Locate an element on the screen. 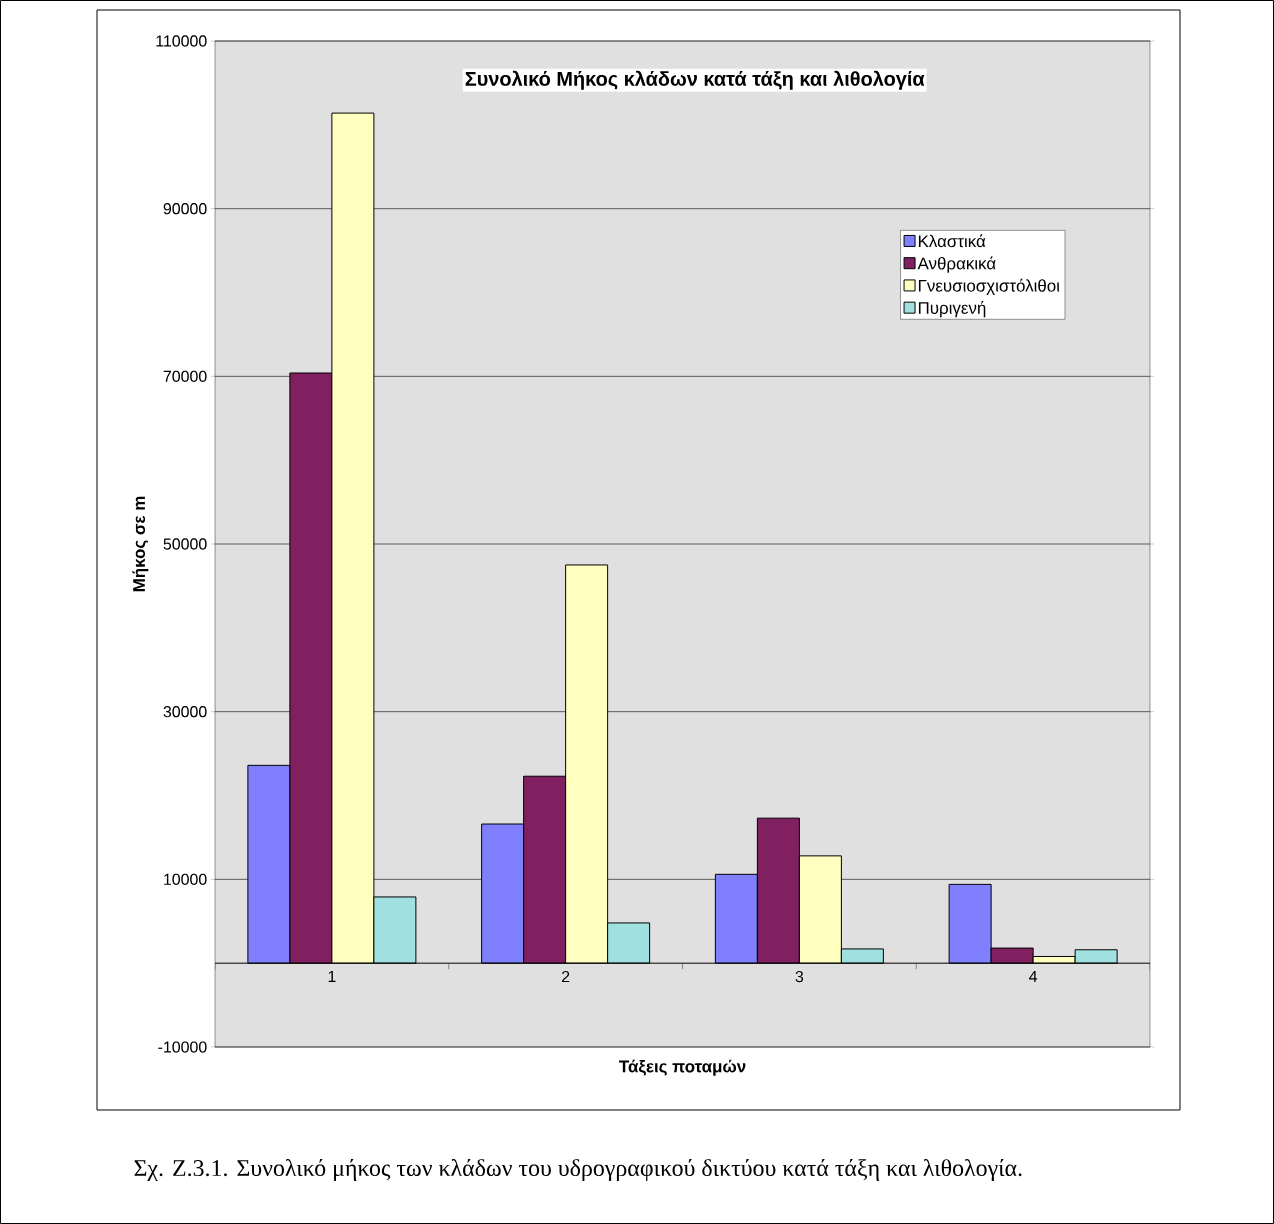 This screenshot has width=1274, height=1224. legend-label: Πυριγενή is located at coordinates (952, 309).